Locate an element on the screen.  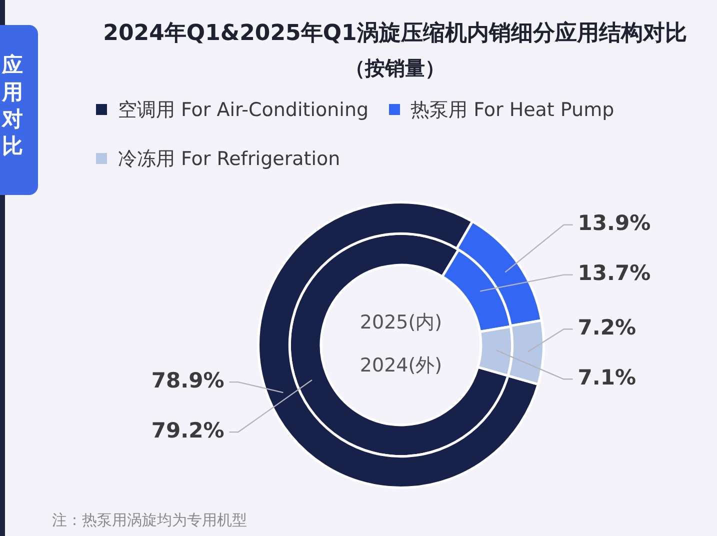
data-label: 79.2% is located at coordinates (187, 430).